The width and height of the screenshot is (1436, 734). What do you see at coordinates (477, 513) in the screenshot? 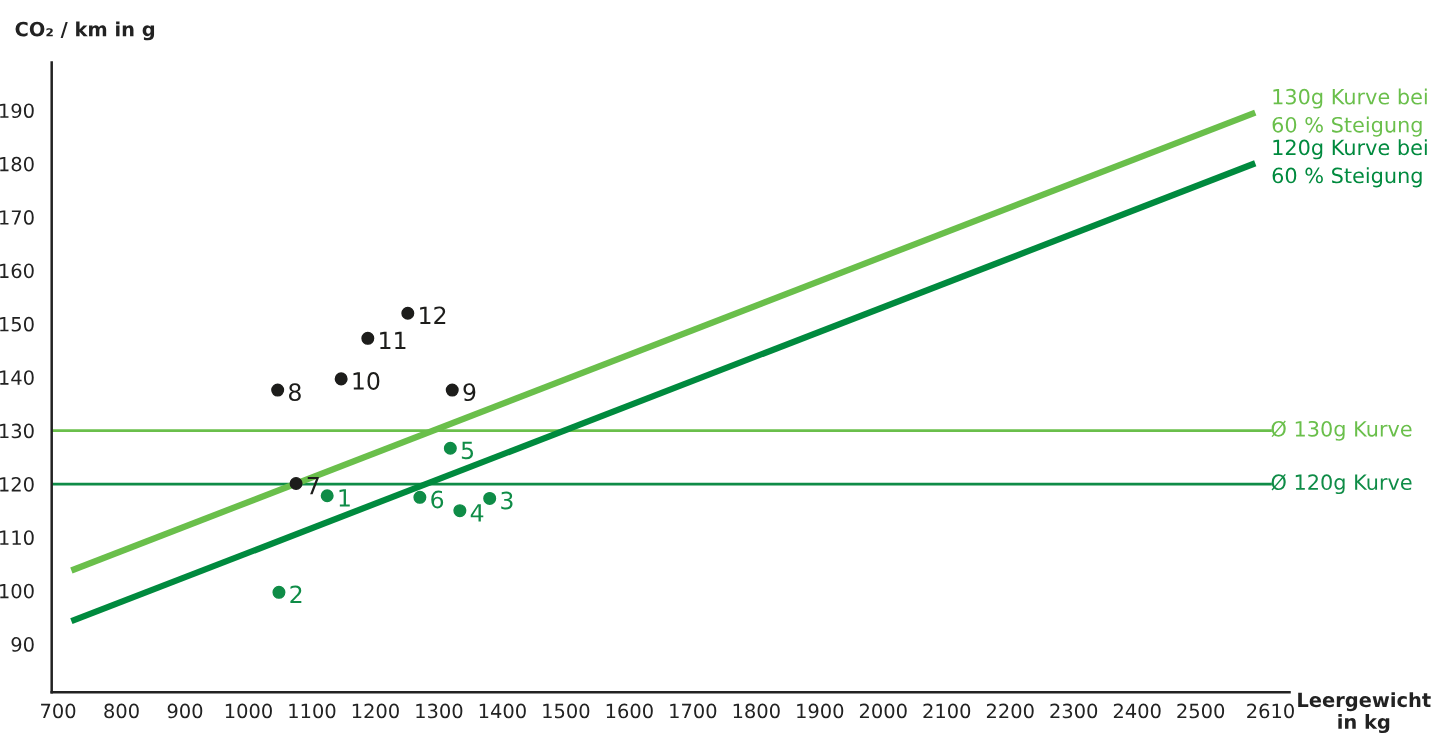
I see `annotation: 4` at bounding box center [477, 513].